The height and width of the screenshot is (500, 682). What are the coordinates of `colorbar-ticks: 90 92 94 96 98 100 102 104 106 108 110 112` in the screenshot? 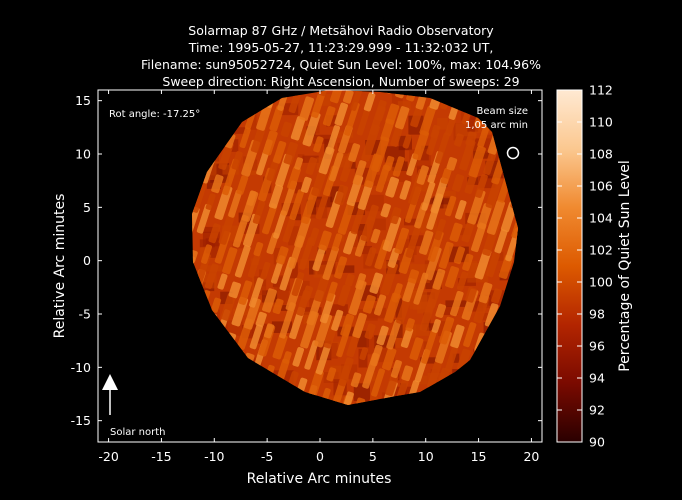 It's located at (585, 266).